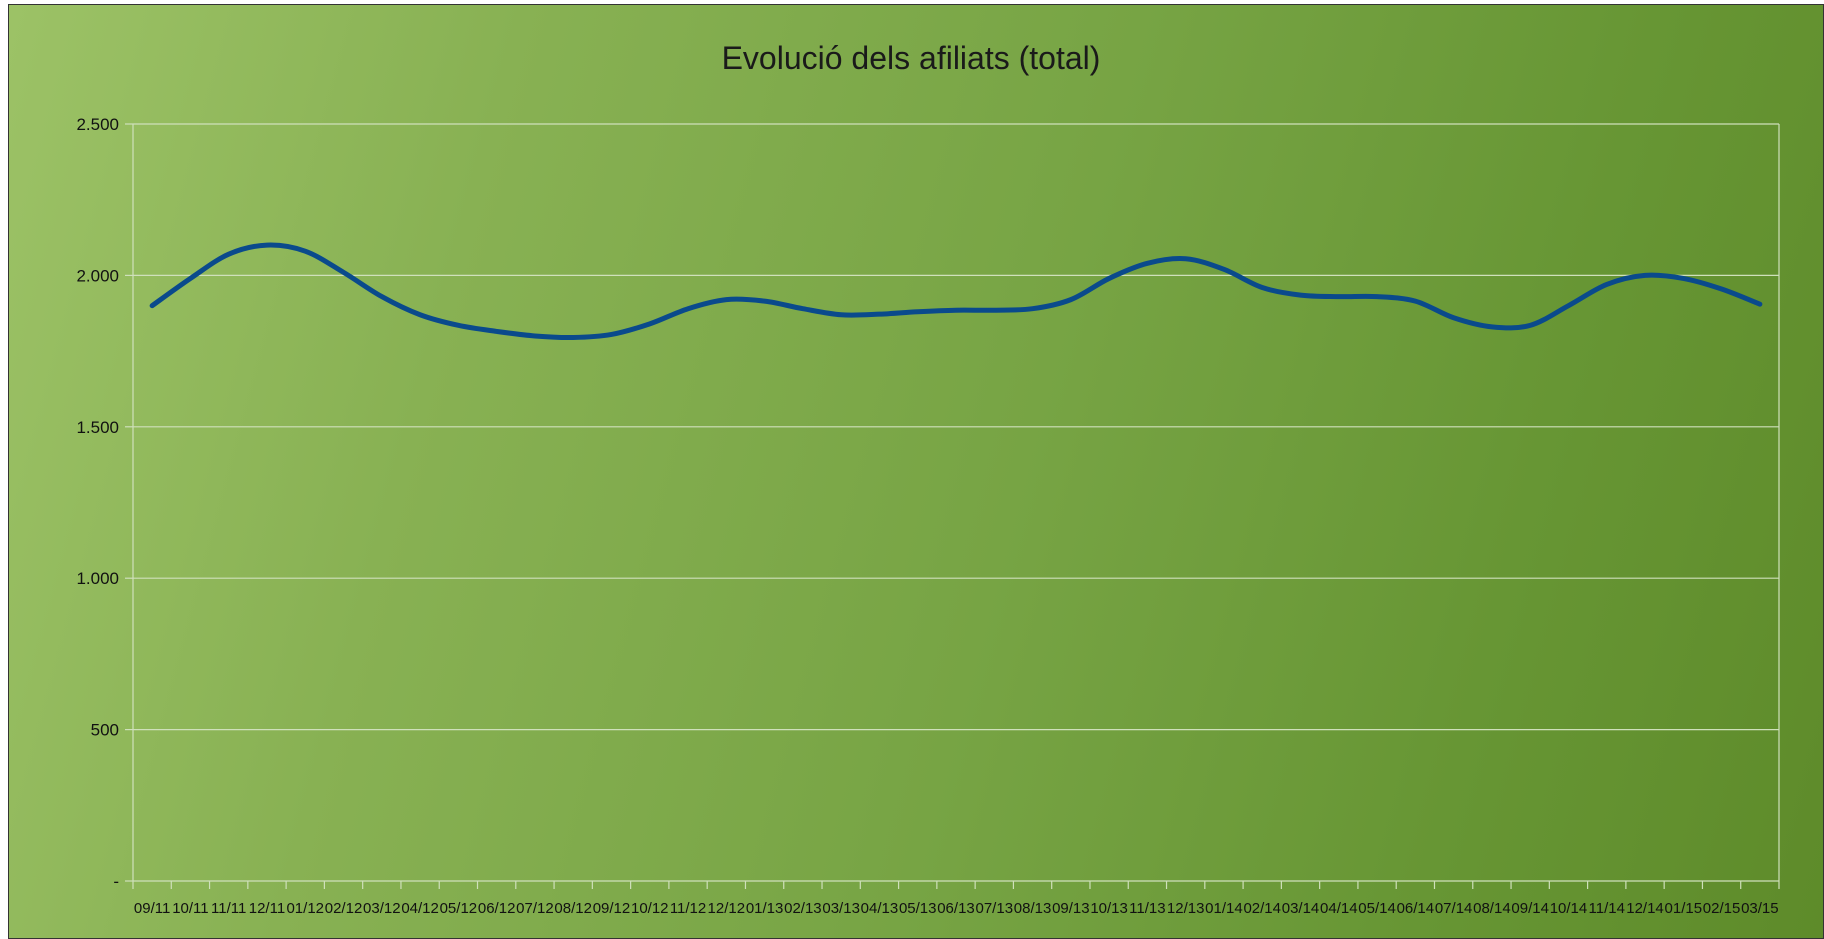 The width and height of the screenshot is (1824, 939). Describe the element at coordinates (1760, 908) in the screenshot. I see `x-tick-label: 03/15` at that location.